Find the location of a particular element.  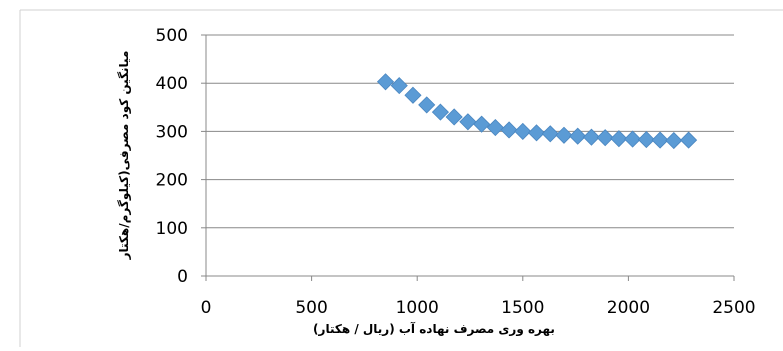

y-tick-label-500: 500 is located at coordinates (172, 36).